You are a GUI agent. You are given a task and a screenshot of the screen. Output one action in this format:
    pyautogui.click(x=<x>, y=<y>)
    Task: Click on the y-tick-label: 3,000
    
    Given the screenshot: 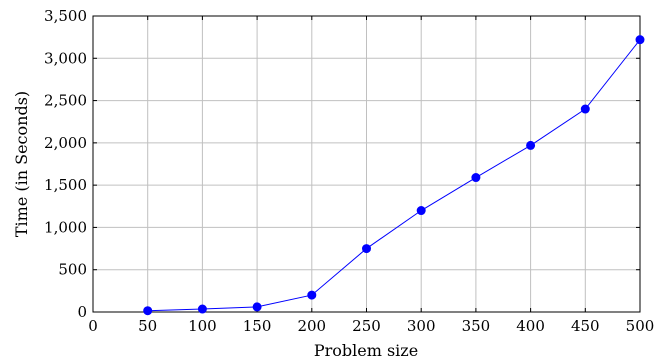 What is the action you would take?
    pyautogui.click(x=65, y=58)
    